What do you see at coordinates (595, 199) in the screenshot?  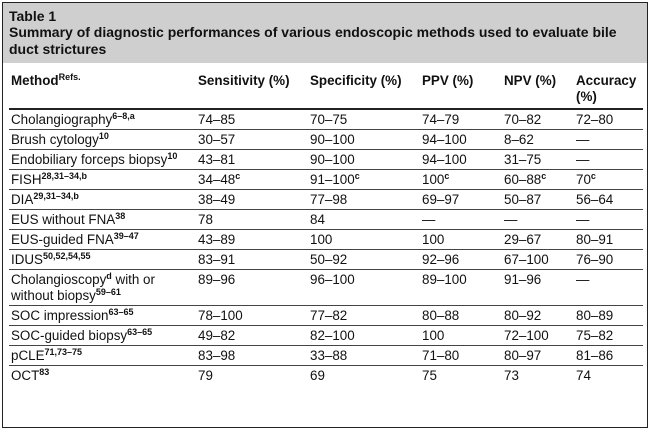 I see `accuracy-cell: 56–64` at bounding box center [595, 199].